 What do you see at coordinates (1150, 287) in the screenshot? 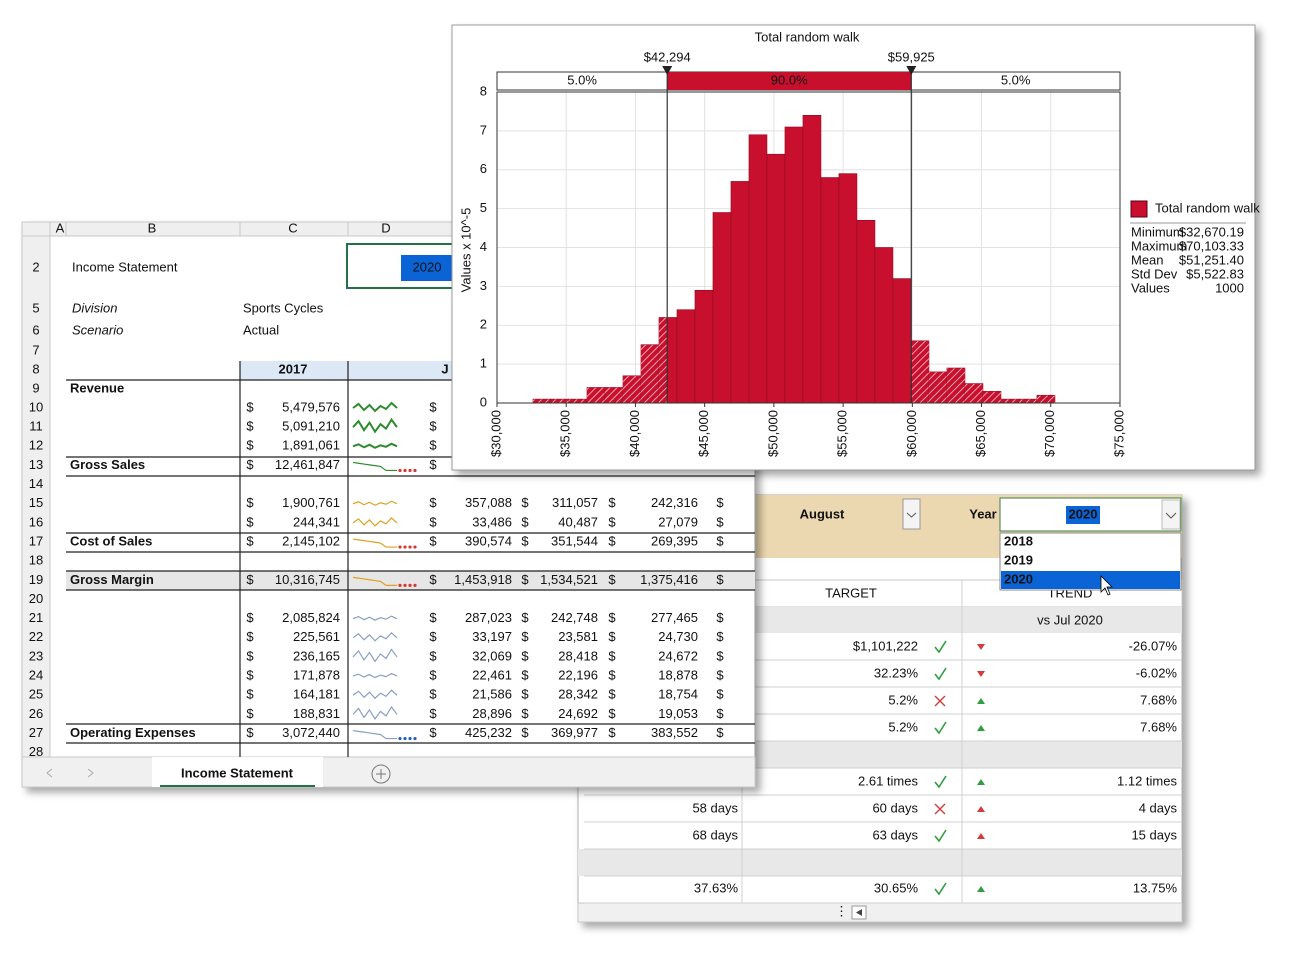
I see `stat-label: Values` at bounding box center [1150, 287].